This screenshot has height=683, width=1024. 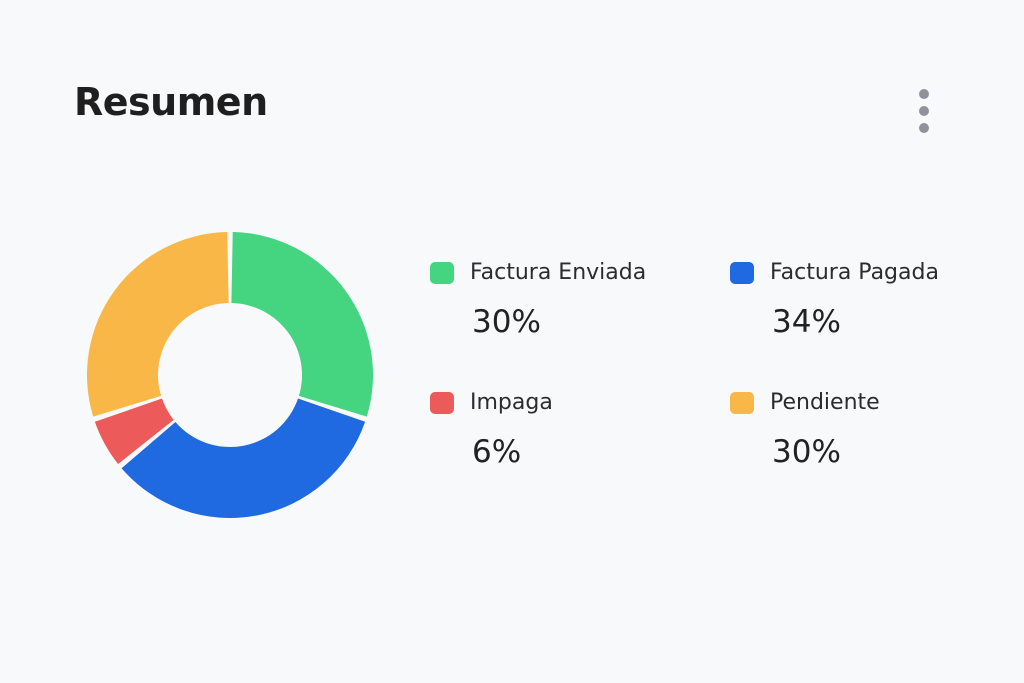 I want to click on more-options-button, so click(x=924, y=111).